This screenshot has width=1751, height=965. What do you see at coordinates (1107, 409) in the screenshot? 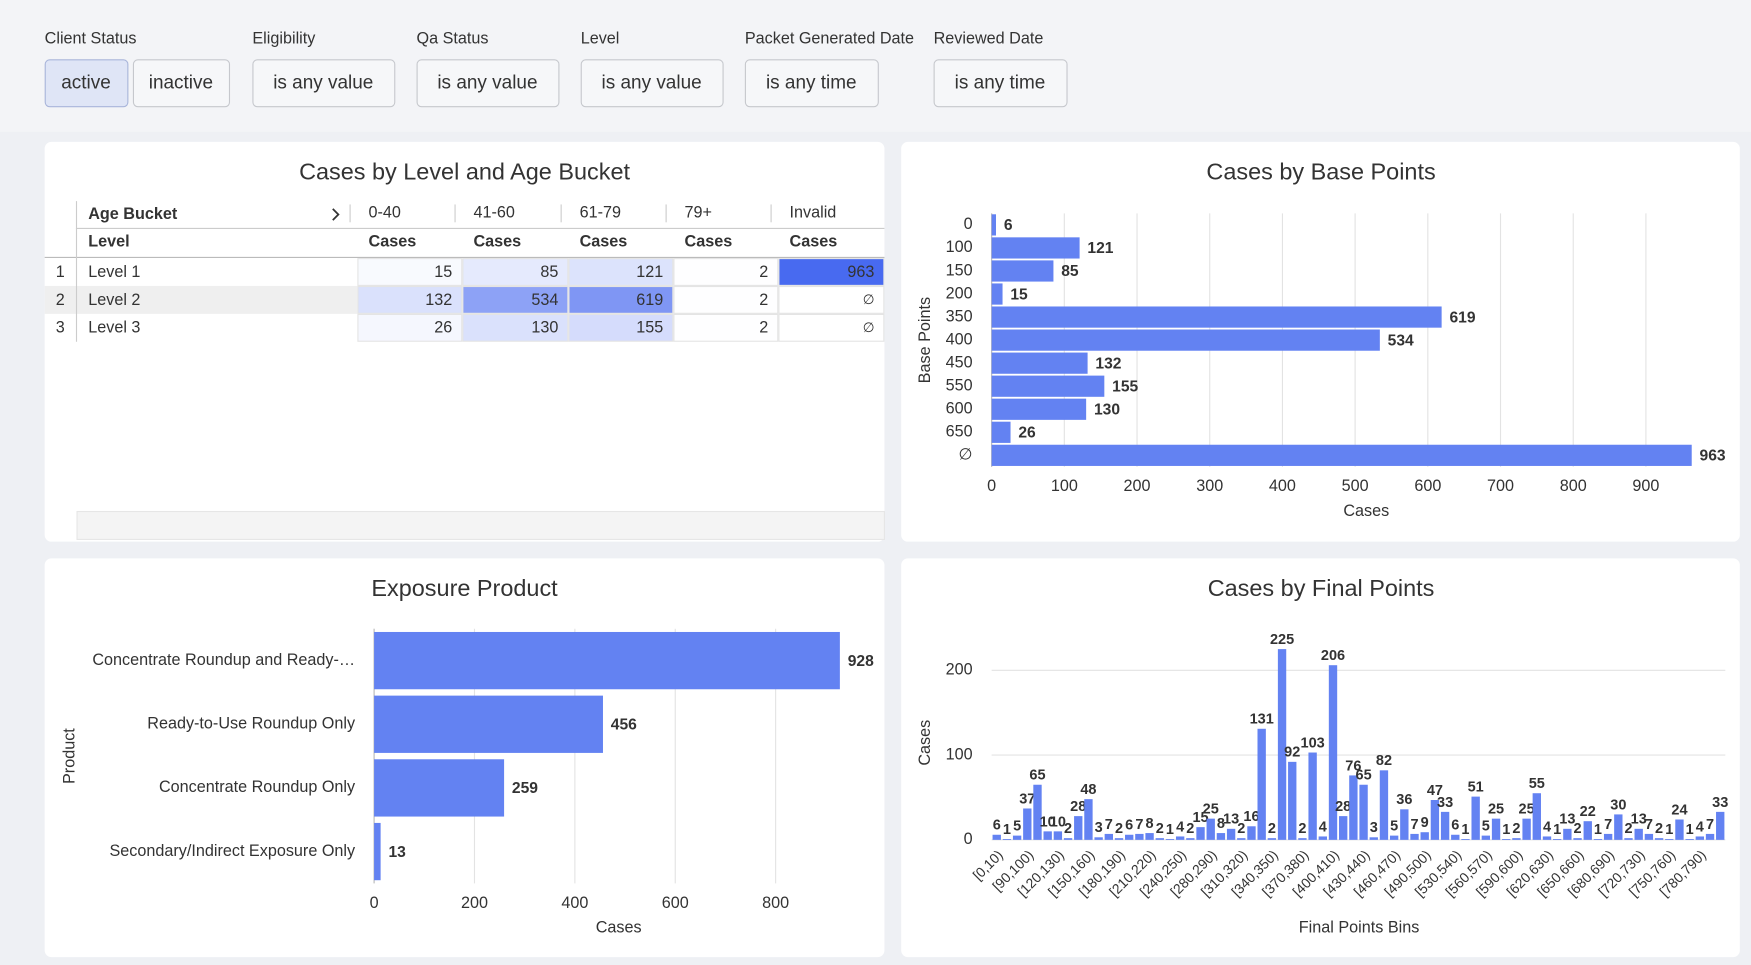
I see `data-label: 130` at bounding box center [1107, 409].